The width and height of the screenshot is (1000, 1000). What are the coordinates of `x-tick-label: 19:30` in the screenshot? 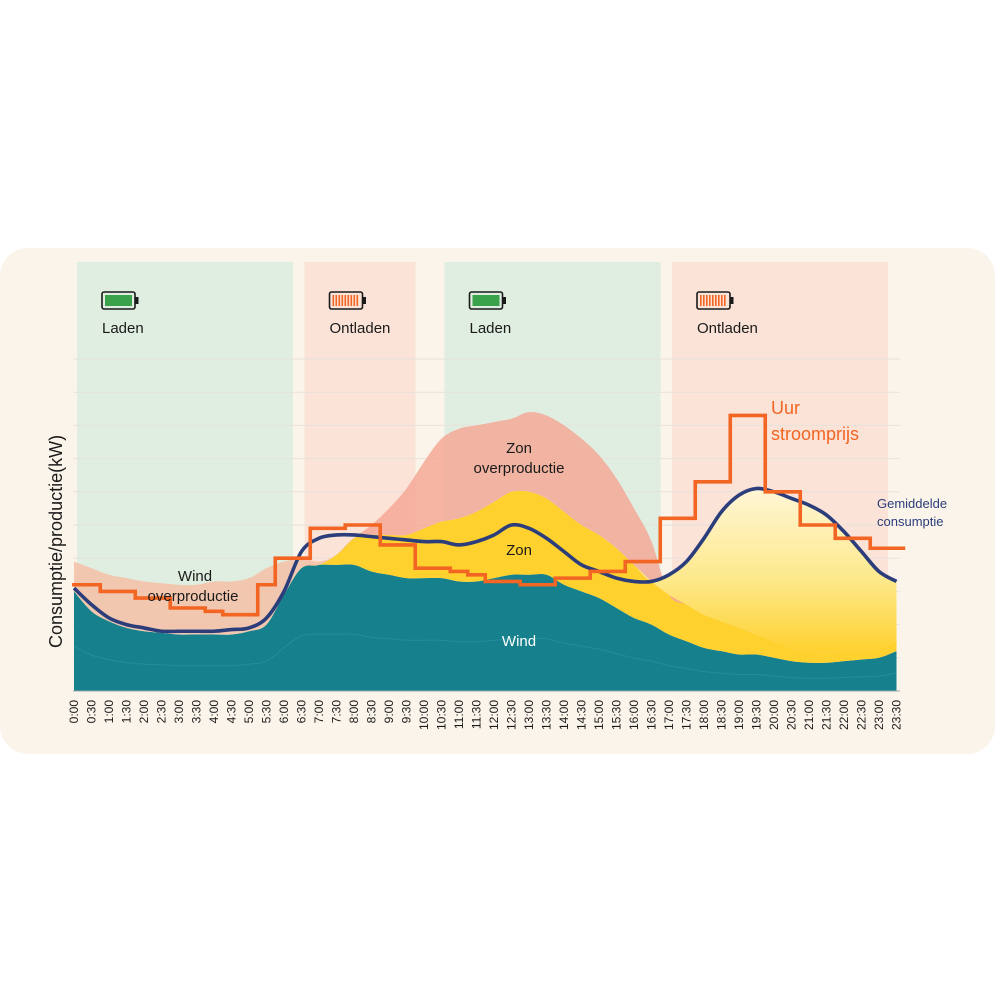 It's located at (757, 715).